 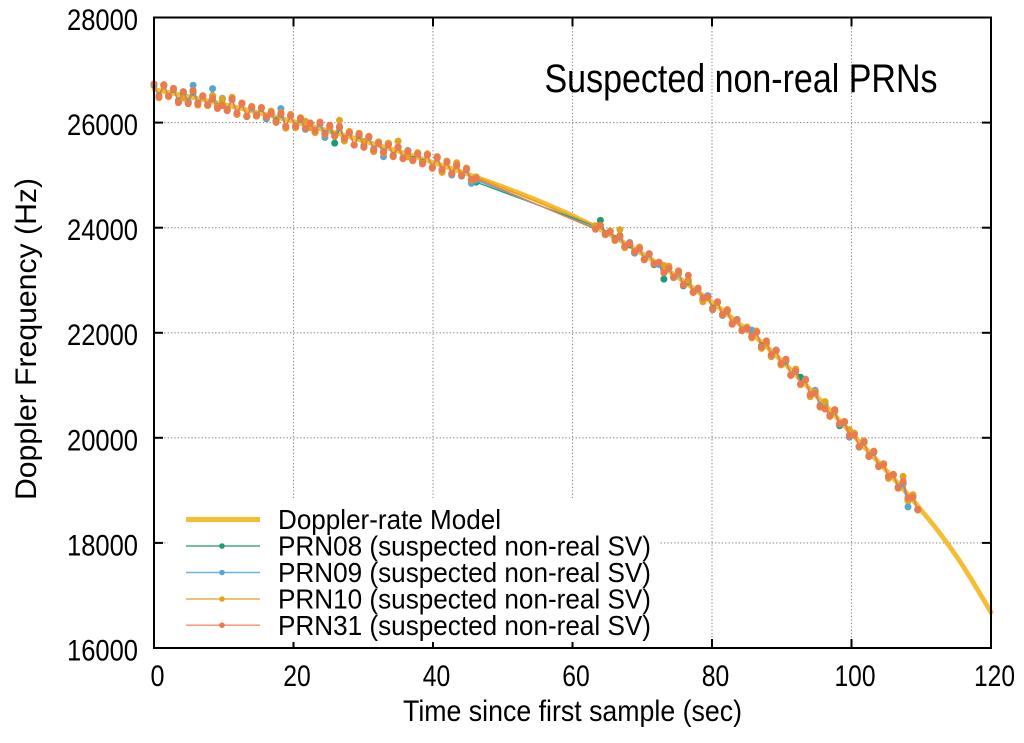 What do you see at coordinates (464, 572) in the screenshot?
I see `svg-text: PRN09 (suspected non-real SV)` at bounding box center [464, 572].